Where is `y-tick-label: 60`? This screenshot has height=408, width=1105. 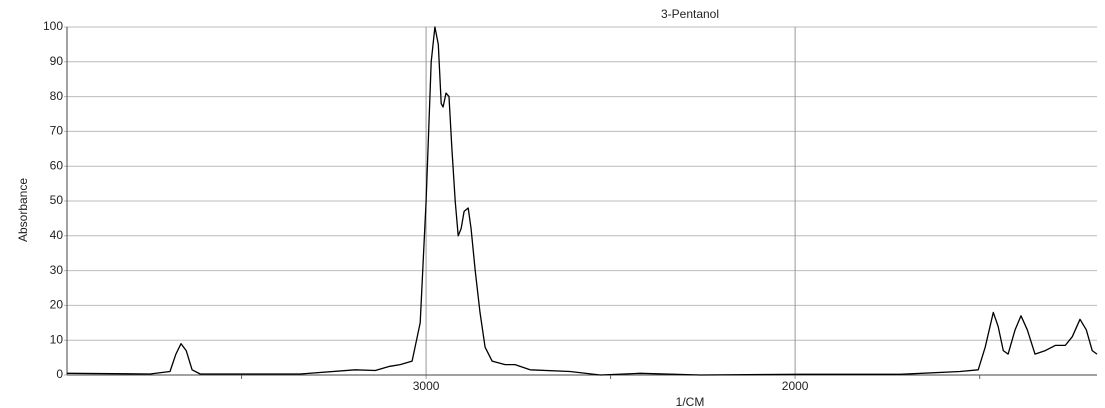 y-tick-label: 60 is located at coordinates (57, 165).